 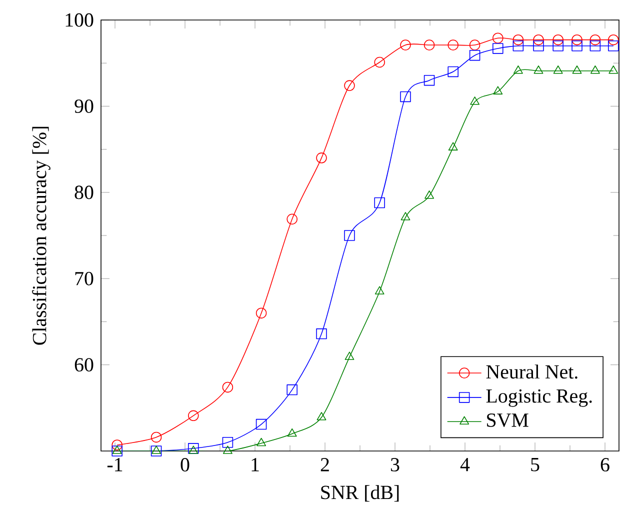 What do you see at coordinates (507, 421) in the screenshot?
I see `legend-label: SVM` at bounding box center [507, 421].